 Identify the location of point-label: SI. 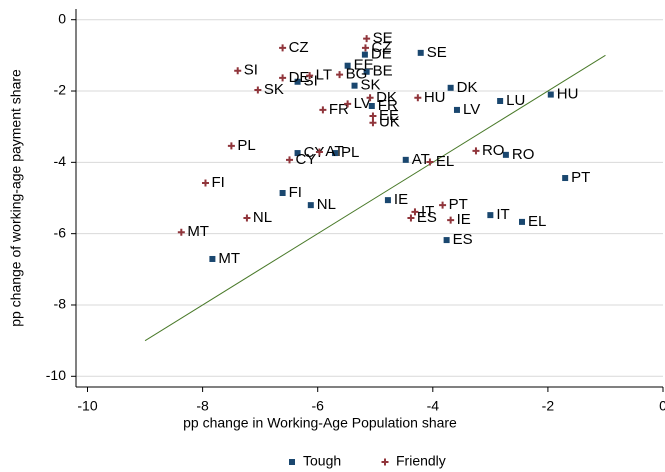
(311, 81).